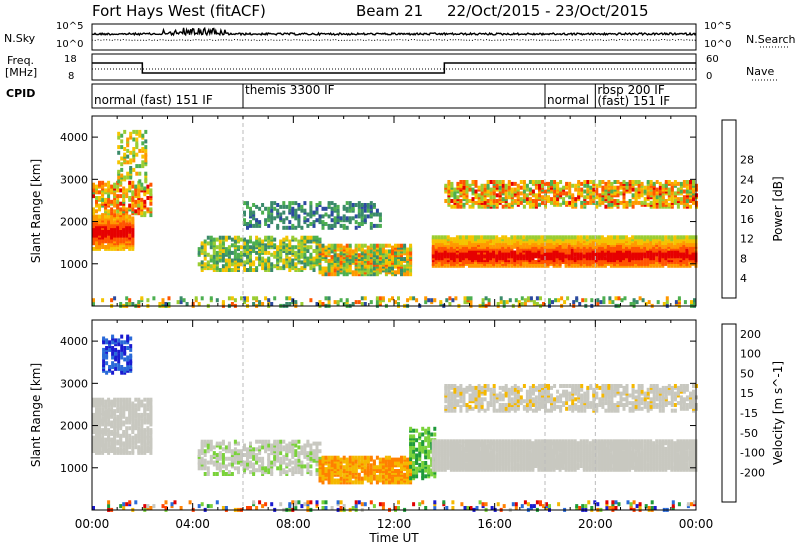 The image size is (800, 554). What do you see at coordinates (153, 100) in the screenshot?
I see `cpid-segment-label: normal (fast) 151 IF` at bounding box center [153, 100].